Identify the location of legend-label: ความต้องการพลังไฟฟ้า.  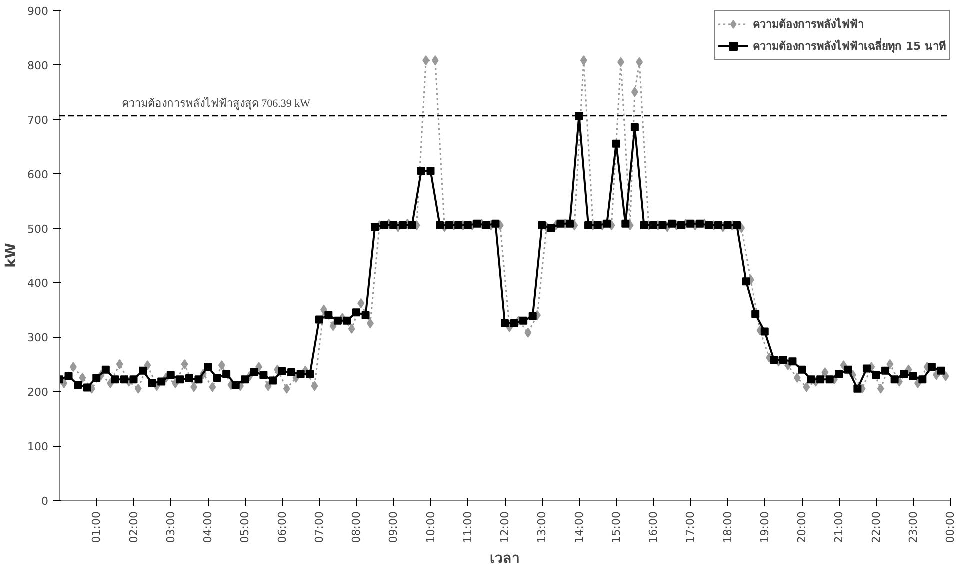
(808, 24).